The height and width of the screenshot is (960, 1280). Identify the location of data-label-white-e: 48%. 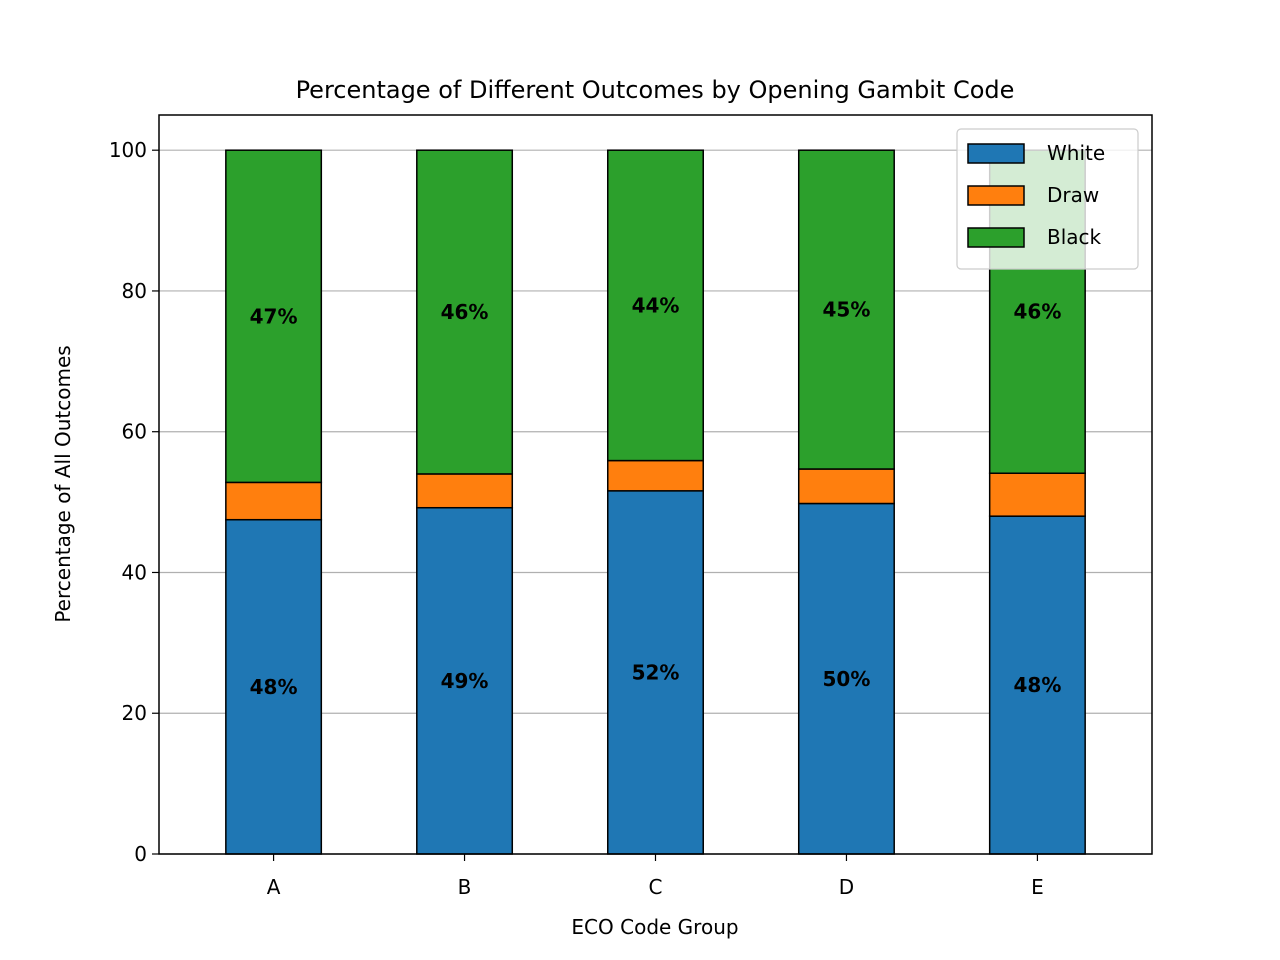
(1037, 685).